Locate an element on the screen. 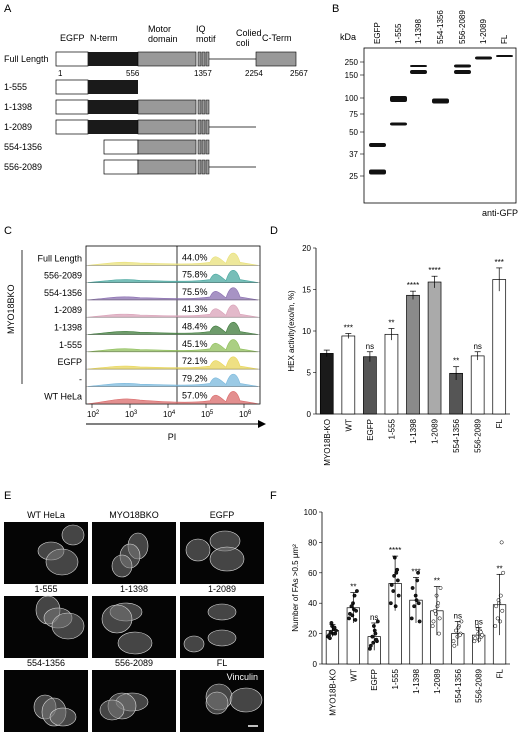 This screenshot has height=732, width=520. f-ytick-label-100: 100 is located at coordinates (311, 512).